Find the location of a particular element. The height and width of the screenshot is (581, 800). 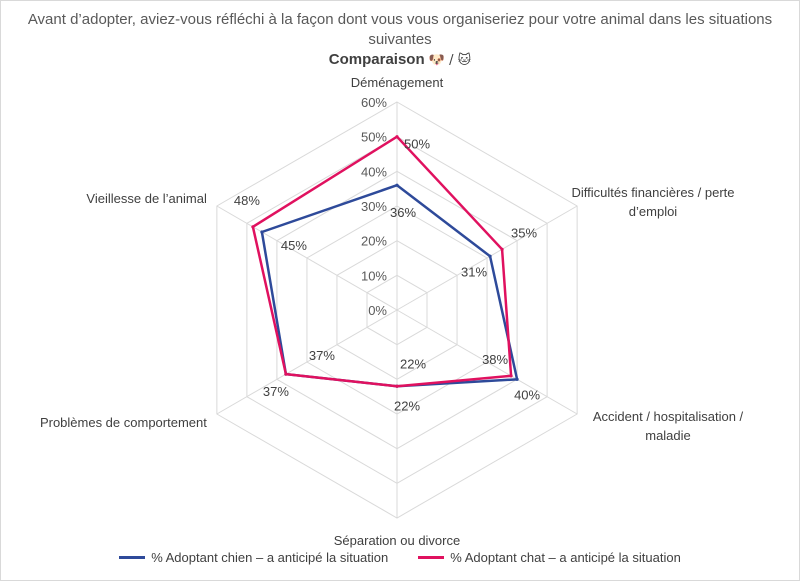

r-tick-label-3: 30% is located at coordinates (374, 206).